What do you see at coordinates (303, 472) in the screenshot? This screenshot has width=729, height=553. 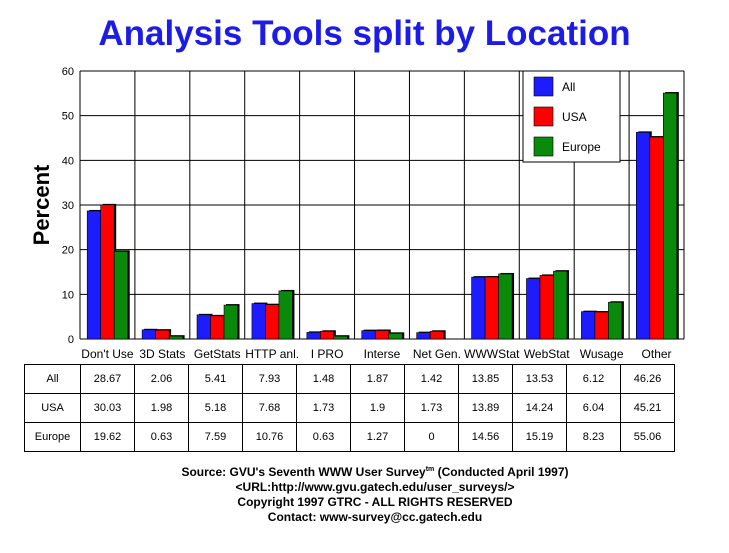 I see `source-text: Source: GVU's Seventh WWW User Survey` at bounding box center [303, 472].